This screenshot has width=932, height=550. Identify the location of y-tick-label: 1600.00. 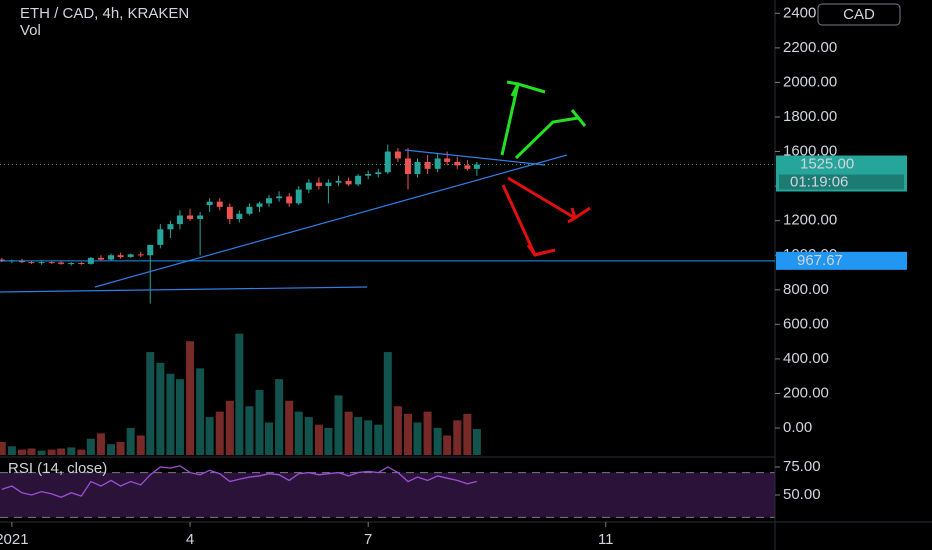
(810, 151).